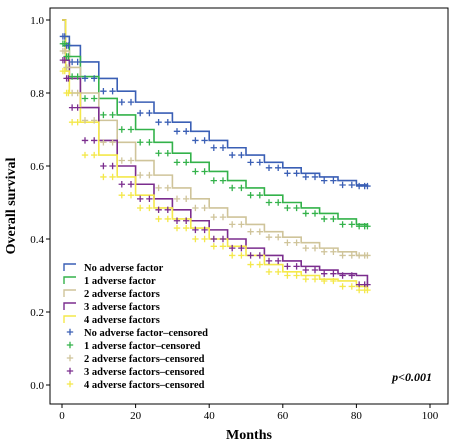 The height and width of the screenshot is (443, 450). What do you see at coordinates (135, 385) in the screenshot?
I see `legend-item: 4 adverse factors–censored` at bounding box center [135, 385].